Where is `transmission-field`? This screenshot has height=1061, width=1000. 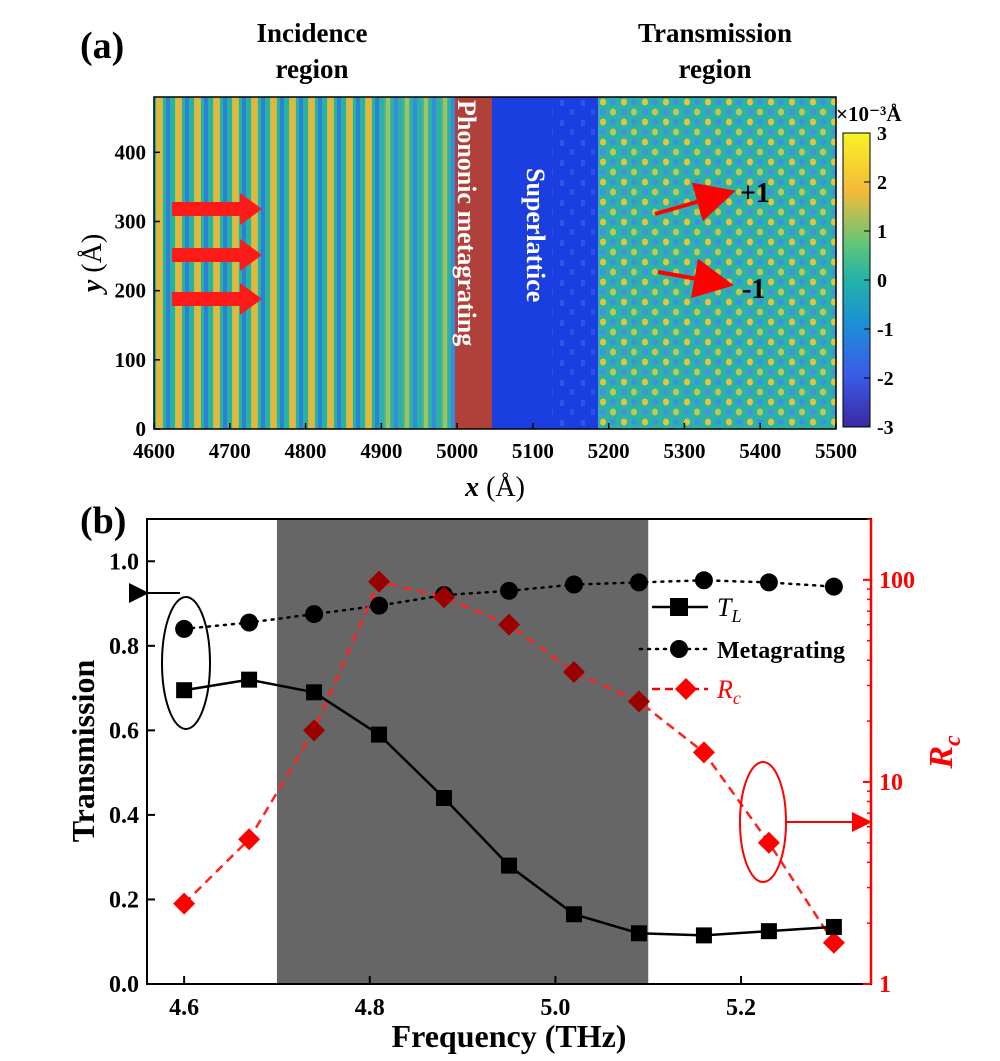
transmission-field is located at coordinates (717, 263).